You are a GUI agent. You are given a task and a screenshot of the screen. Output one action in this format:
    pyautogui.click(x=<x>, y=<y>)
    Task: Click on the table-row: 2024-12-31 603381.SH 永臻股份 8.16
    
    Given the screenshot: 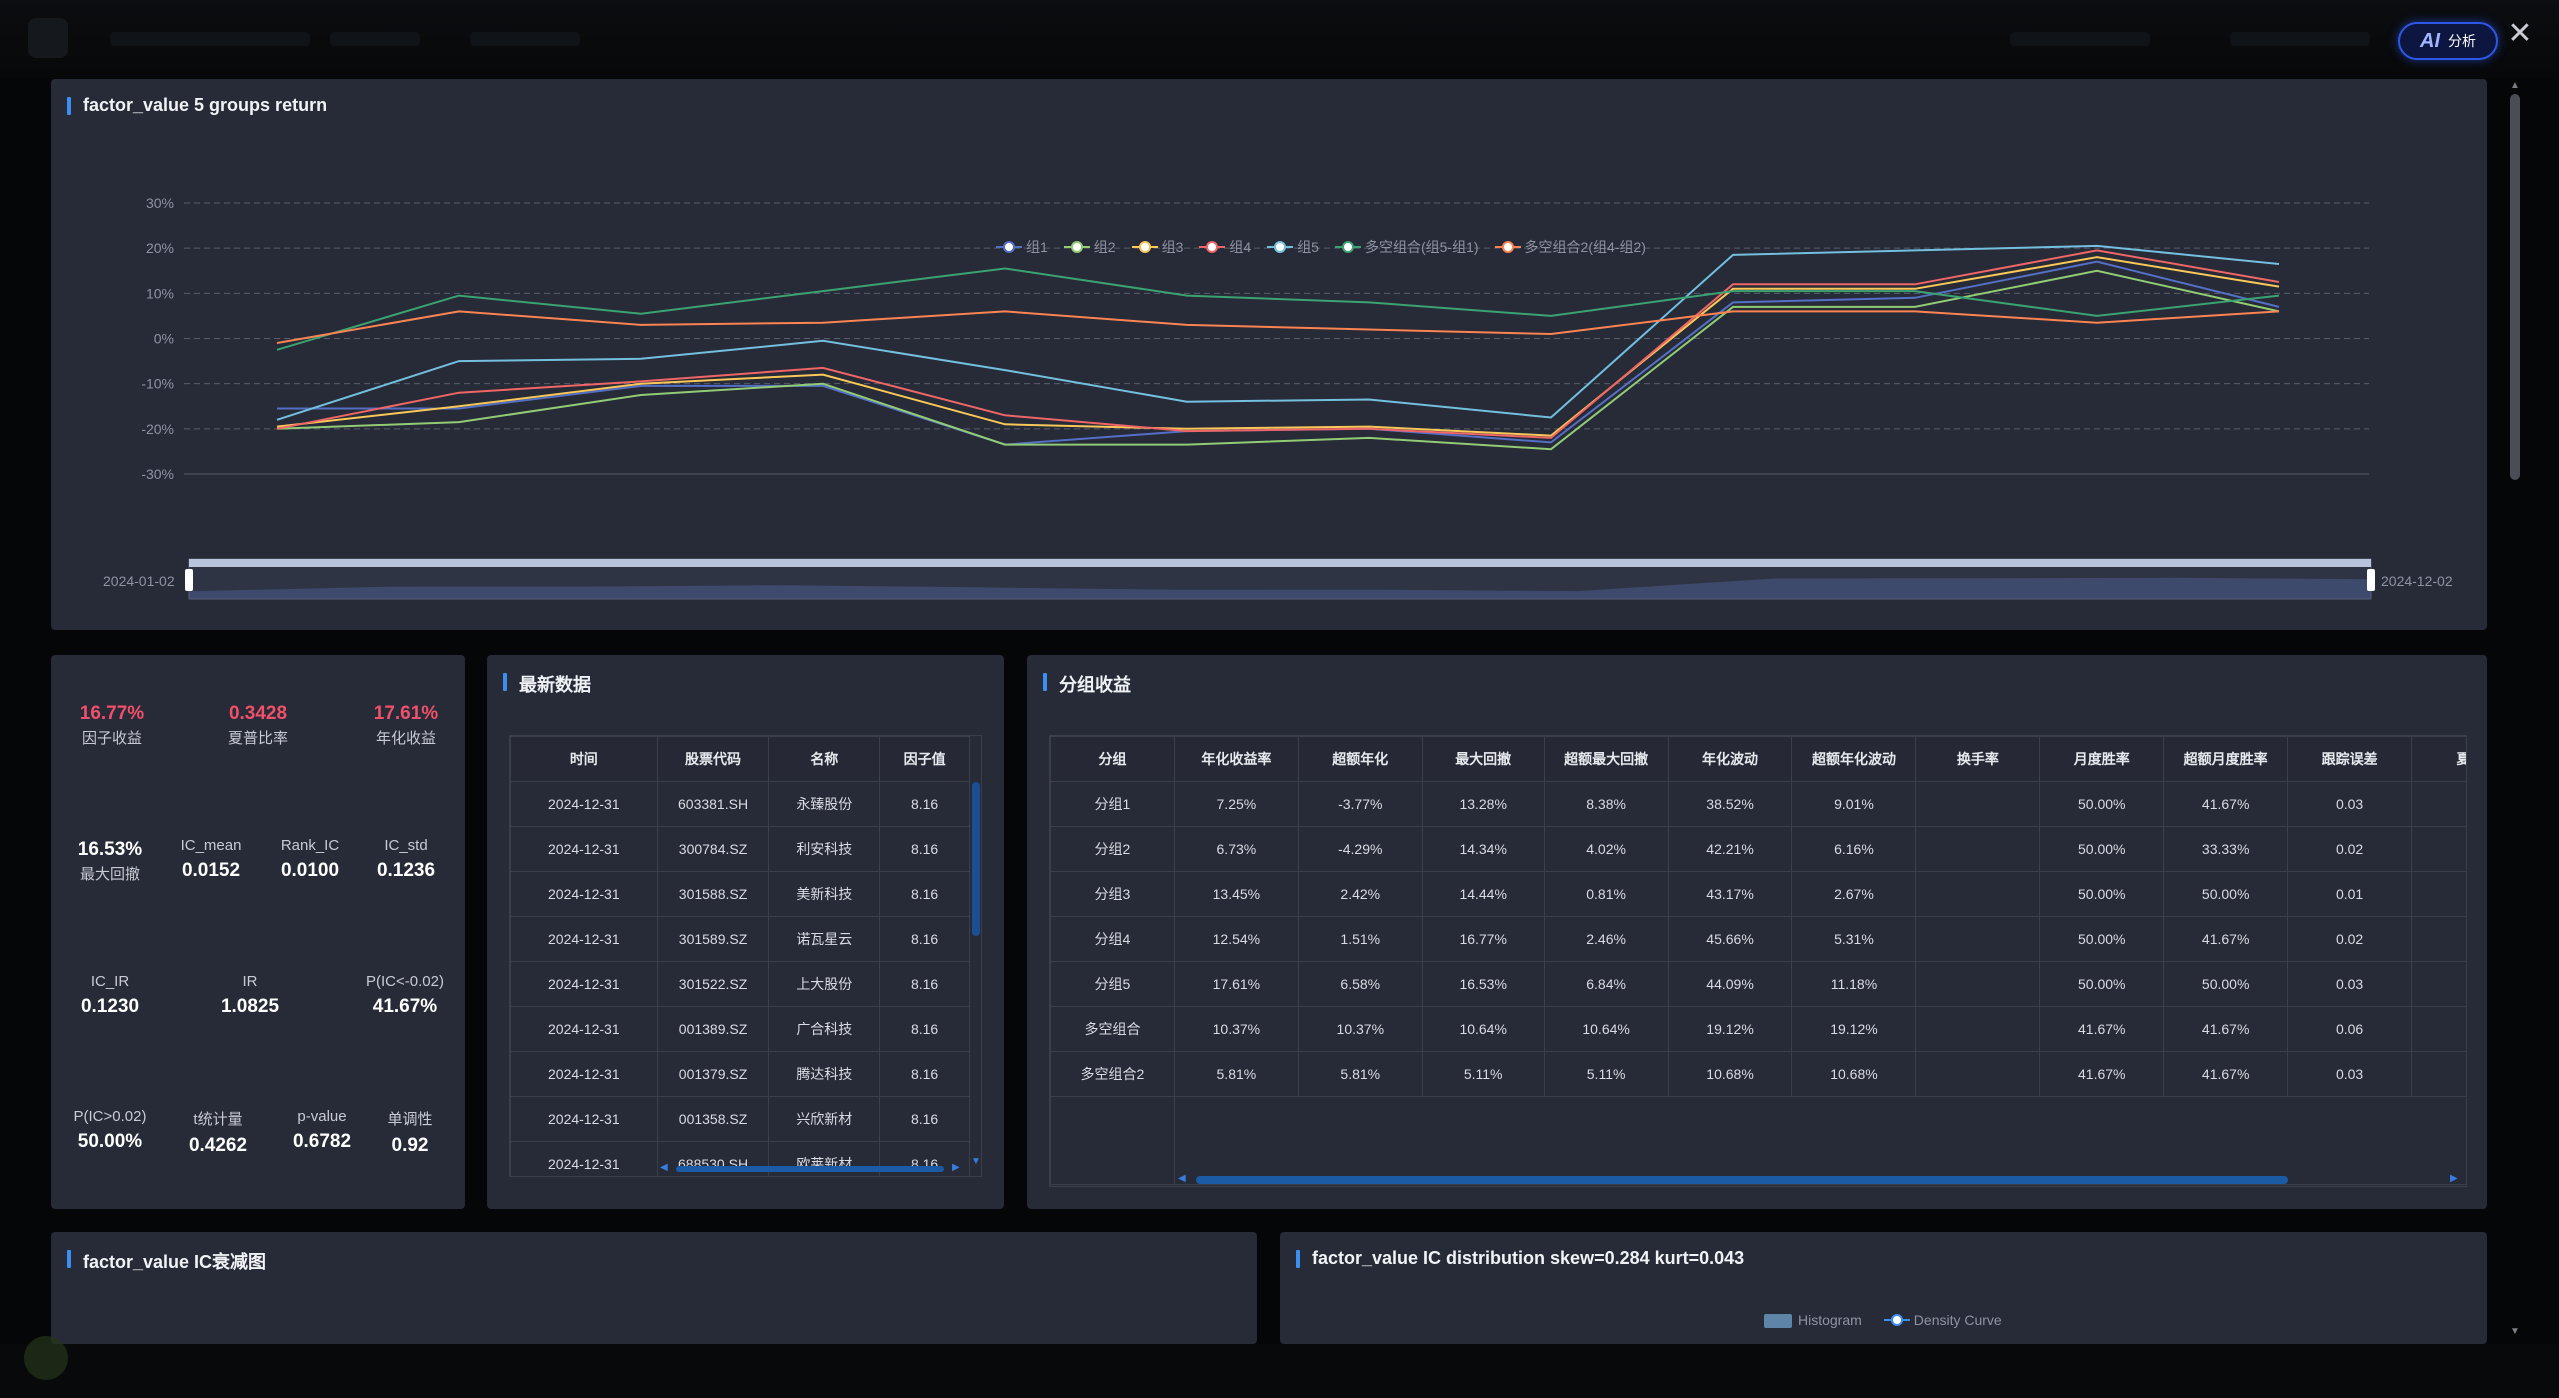 What is the action you would take?
    pyautogui.click(x=740, y=804)
    